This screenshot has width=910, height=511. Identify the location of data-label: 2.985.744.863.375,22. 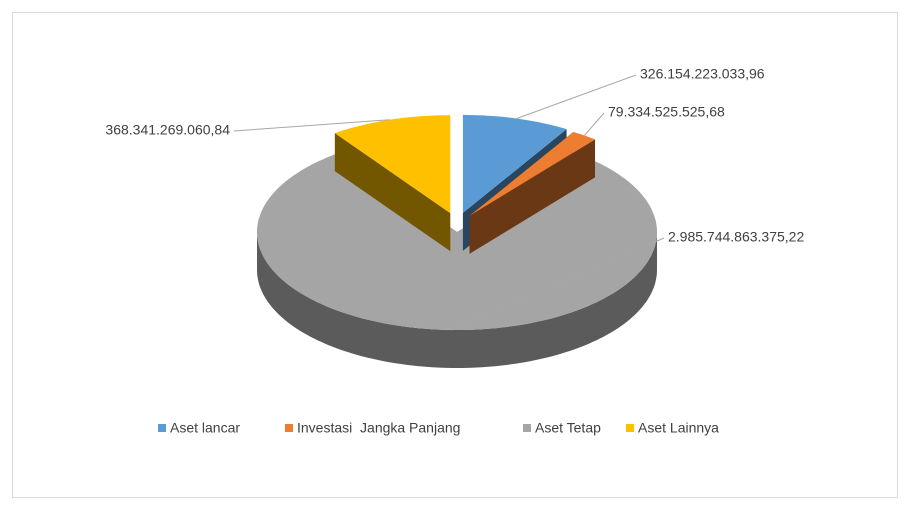
(736, 237).